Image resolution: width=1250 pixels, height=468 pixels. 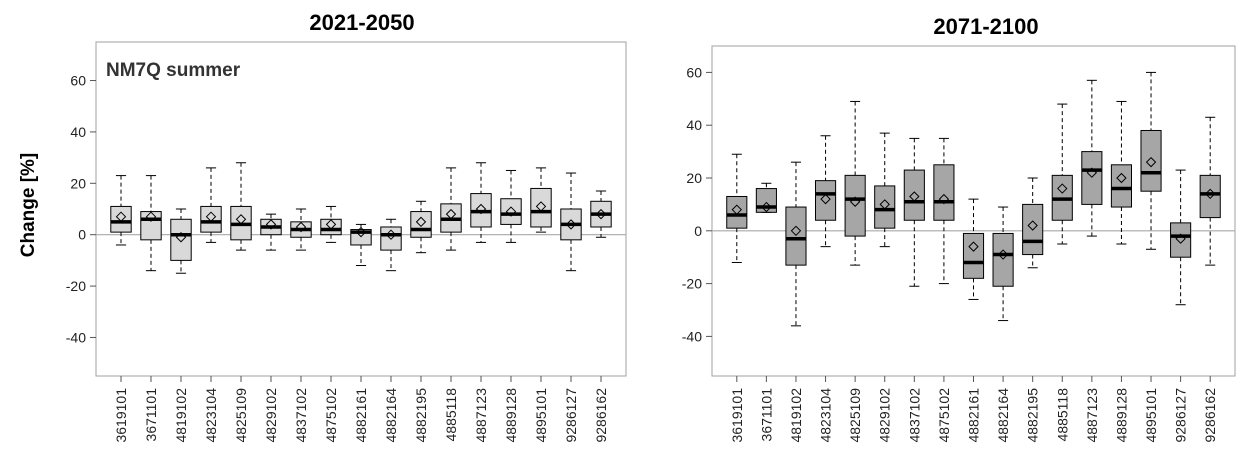 What do you see at coordinates (271, 415) in the screenshot?
I see `x-tick-label: 4829102` at bounding box center [271, 415].